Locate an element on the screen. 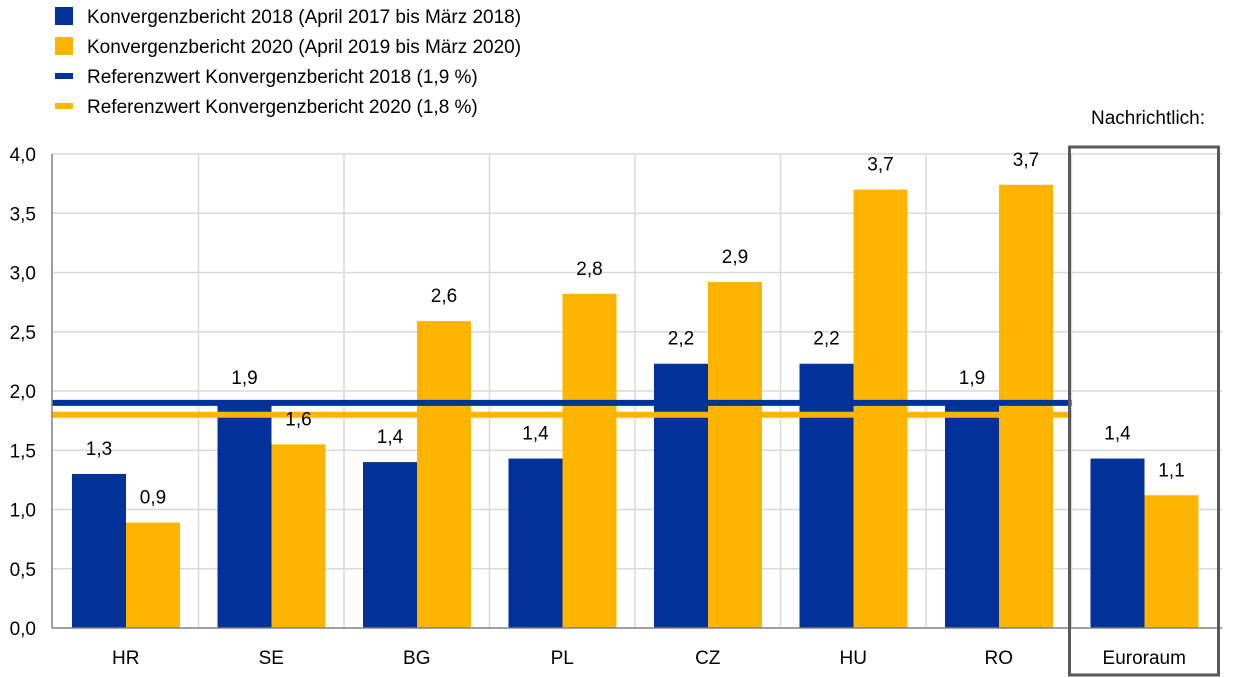 This screenshot has height=678, width=1240. y-tick-label: 1,0 is located at coordinates (23, 511).